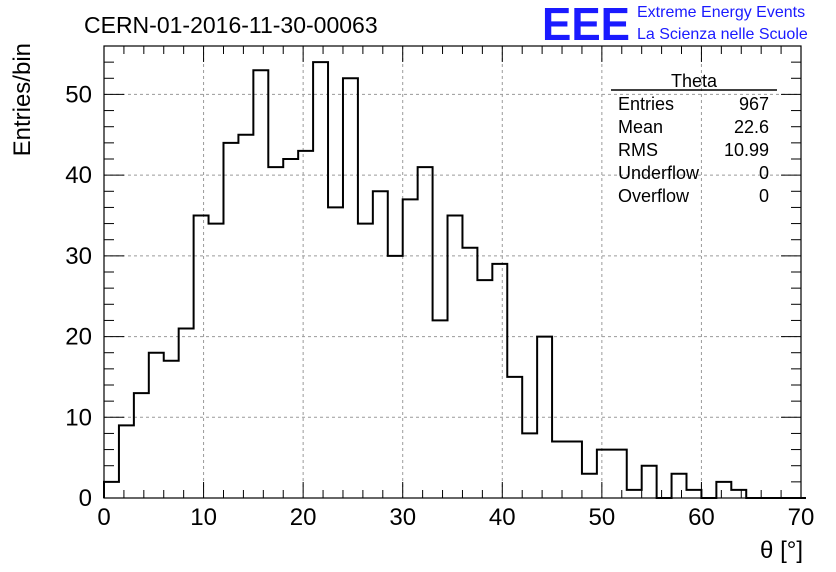 This screenshot has height=572, width=836. Describe the element at coordinates (203, 517) in the screenshot. I see `x-tick-label: 10` at that location.